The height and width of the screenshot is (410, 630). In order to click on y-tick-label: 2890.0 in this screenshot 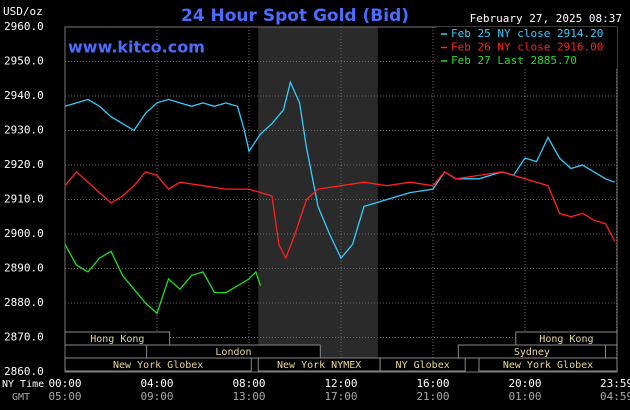, I will do `click(24, 268)`.